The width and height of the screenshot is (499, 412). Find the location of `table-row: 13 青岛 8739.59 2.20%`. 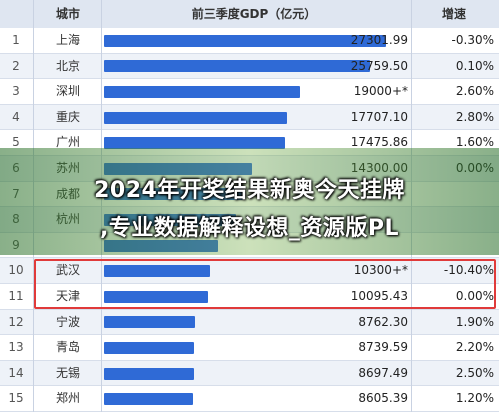

table-row: 13 青岛 8739.59 2.20% is located at coordinates (249, 348).